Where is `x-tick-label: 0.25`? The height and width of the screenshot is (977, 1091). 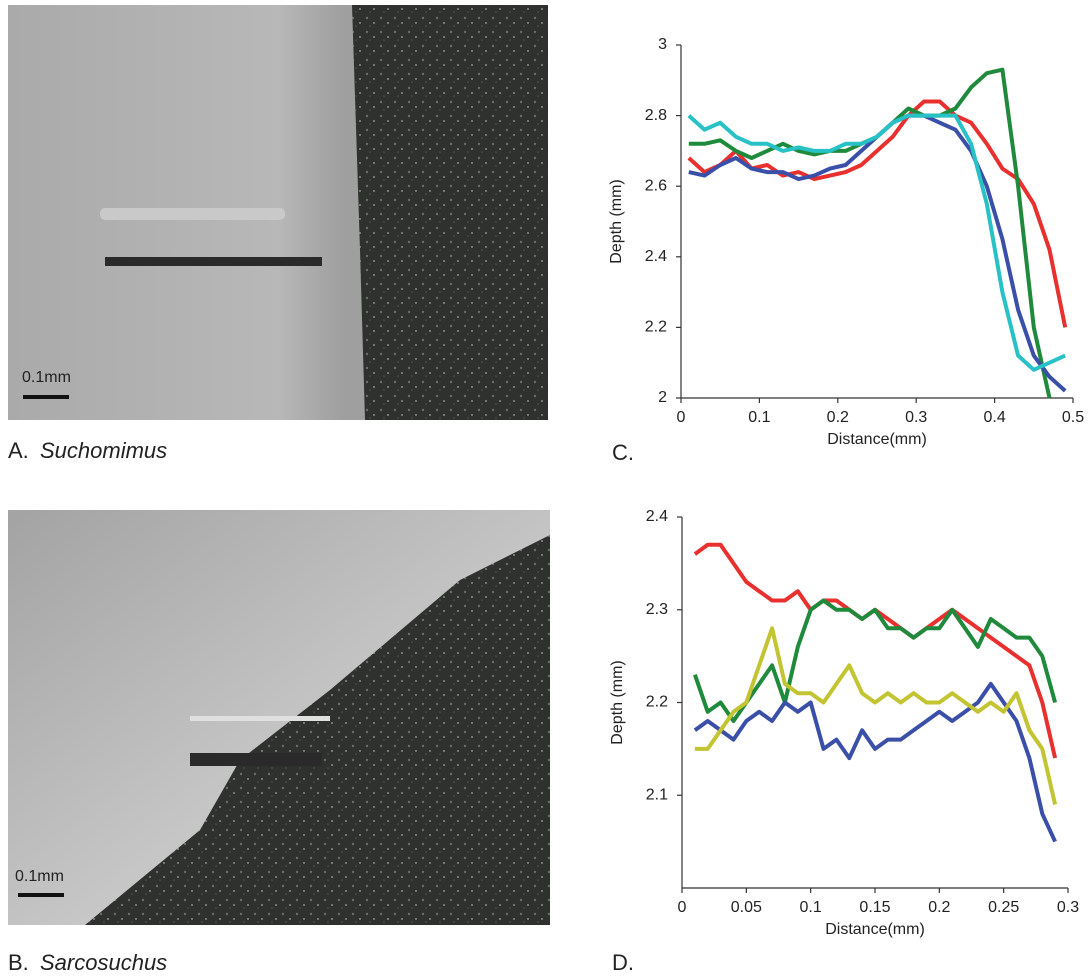
x-tick-label: 0.25 is located at coordinates (1003, 907).